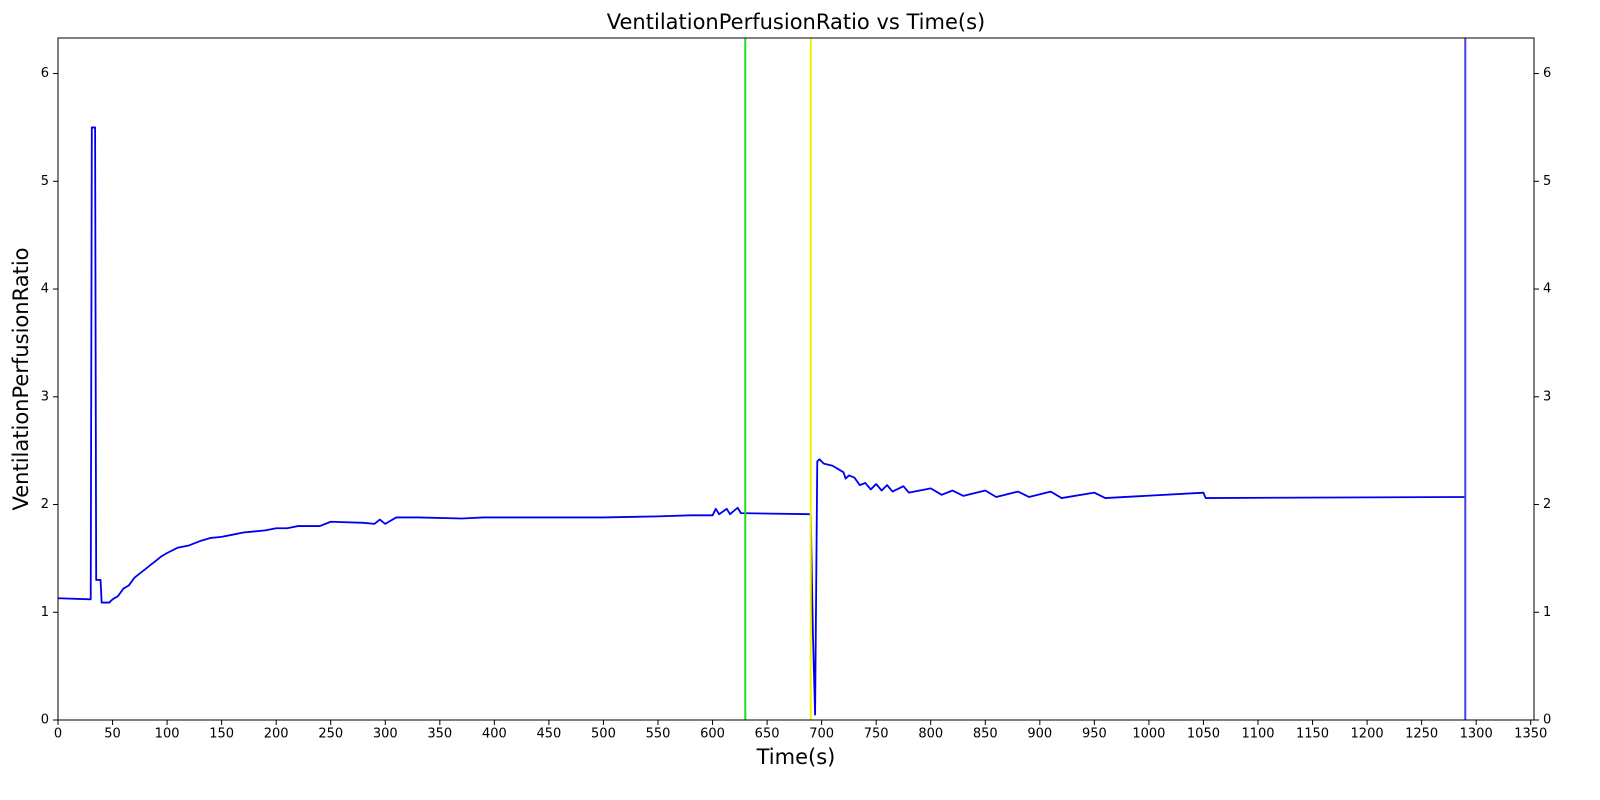  Describe the element at coordinates (45, 720) in the screenshot. I see `y-tick-label: 0` at that location.